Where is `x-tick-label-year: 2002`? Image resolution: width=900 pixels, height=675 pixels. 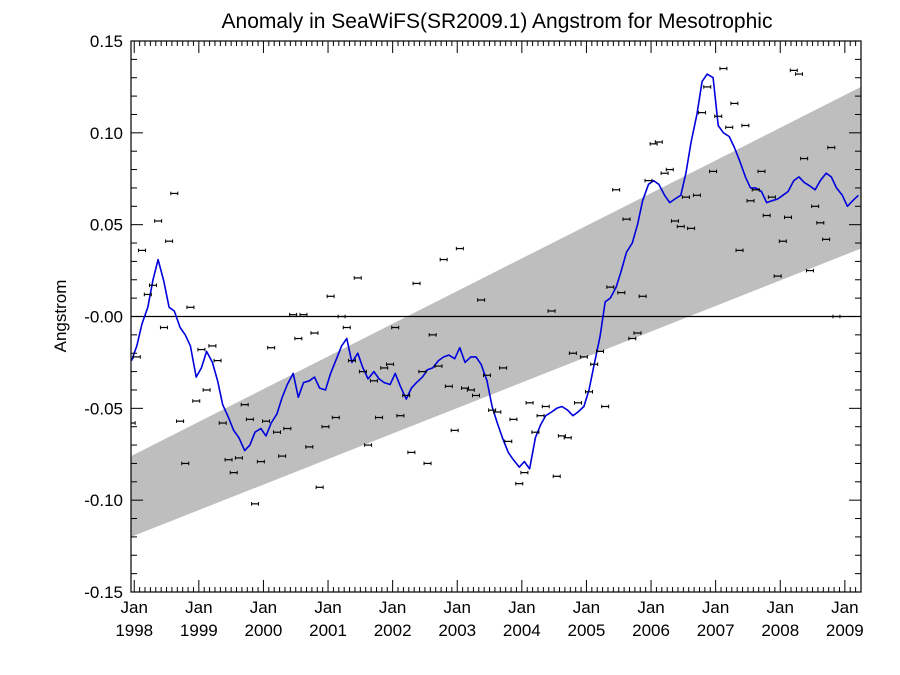 x-tick-label-year: 2002 is located at coordinates (393, 630).